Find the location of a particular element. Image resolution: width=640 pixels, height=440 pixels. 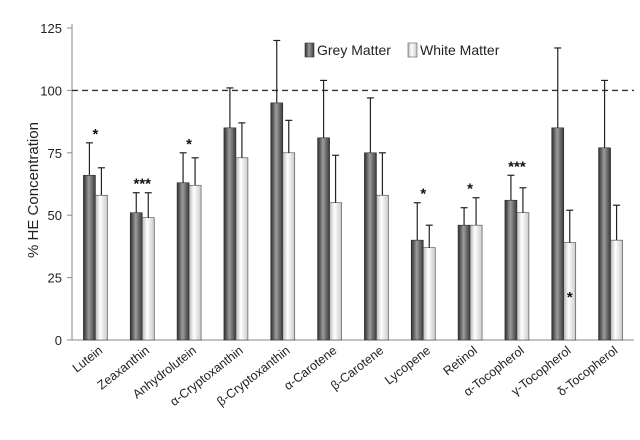

legend-label-grey-matter: Grey Matter is located at coordinates (354, 50).